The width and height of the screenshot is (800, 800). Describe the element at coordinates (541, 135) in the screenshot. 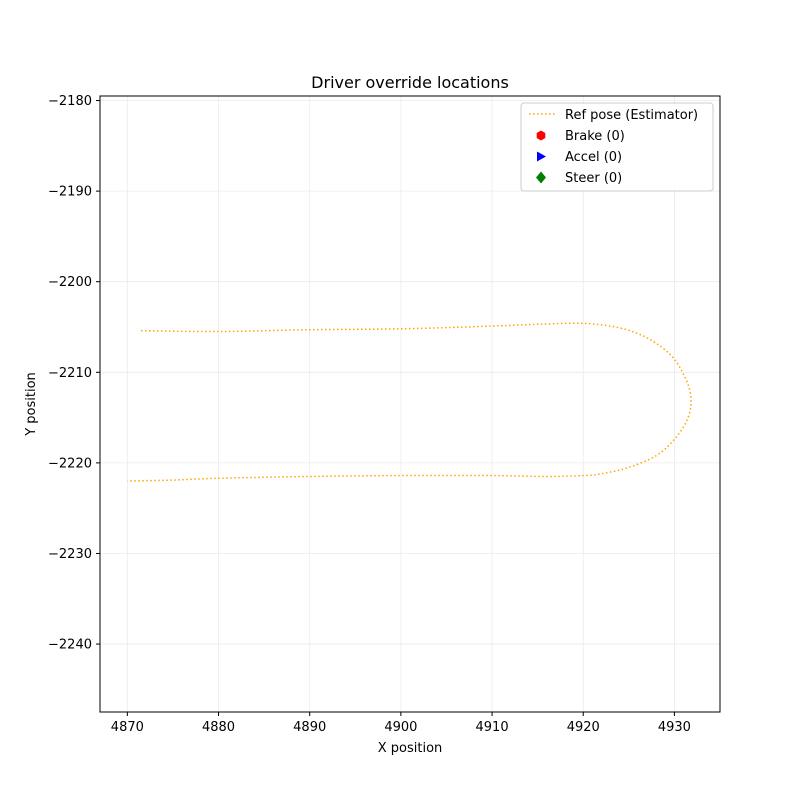

I see `legend-marker-brake` at that location.